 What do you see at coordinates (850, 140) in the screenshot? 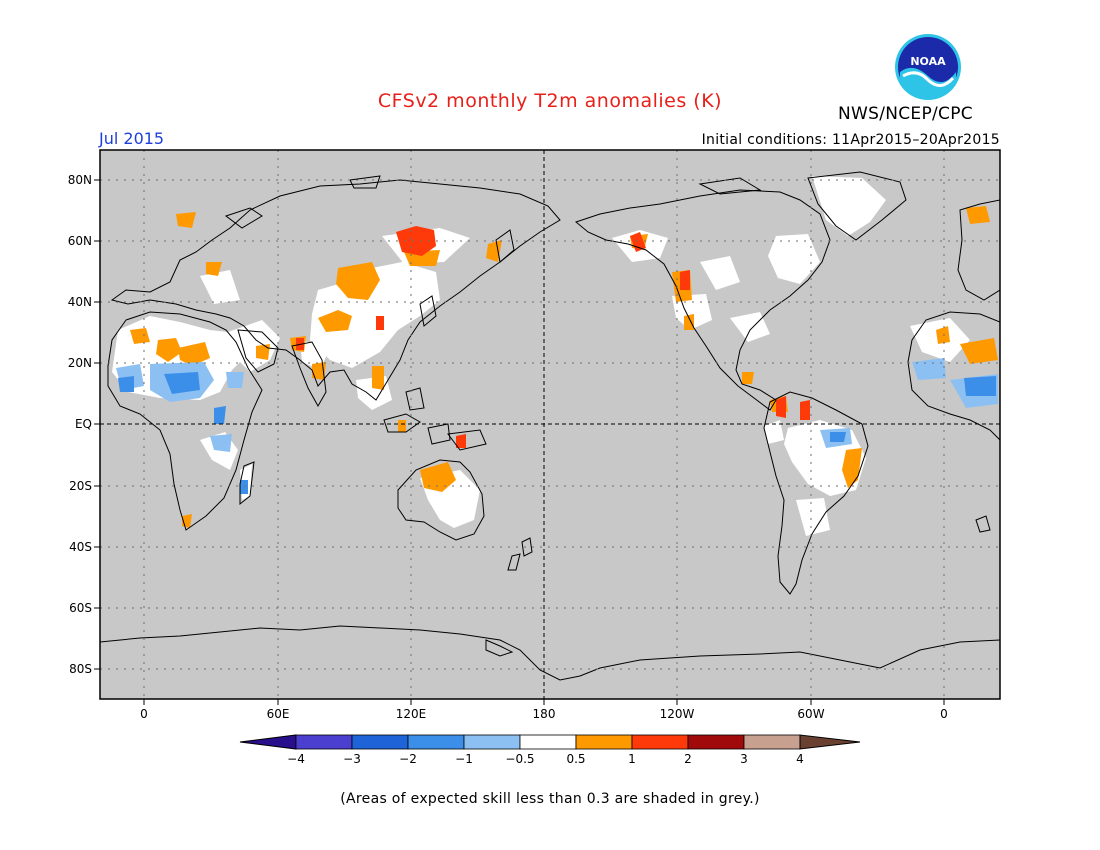
I see `initial-conditions: Initial conditions: 11Apr2015–20Apr2015` at bounding box center [850, 140].